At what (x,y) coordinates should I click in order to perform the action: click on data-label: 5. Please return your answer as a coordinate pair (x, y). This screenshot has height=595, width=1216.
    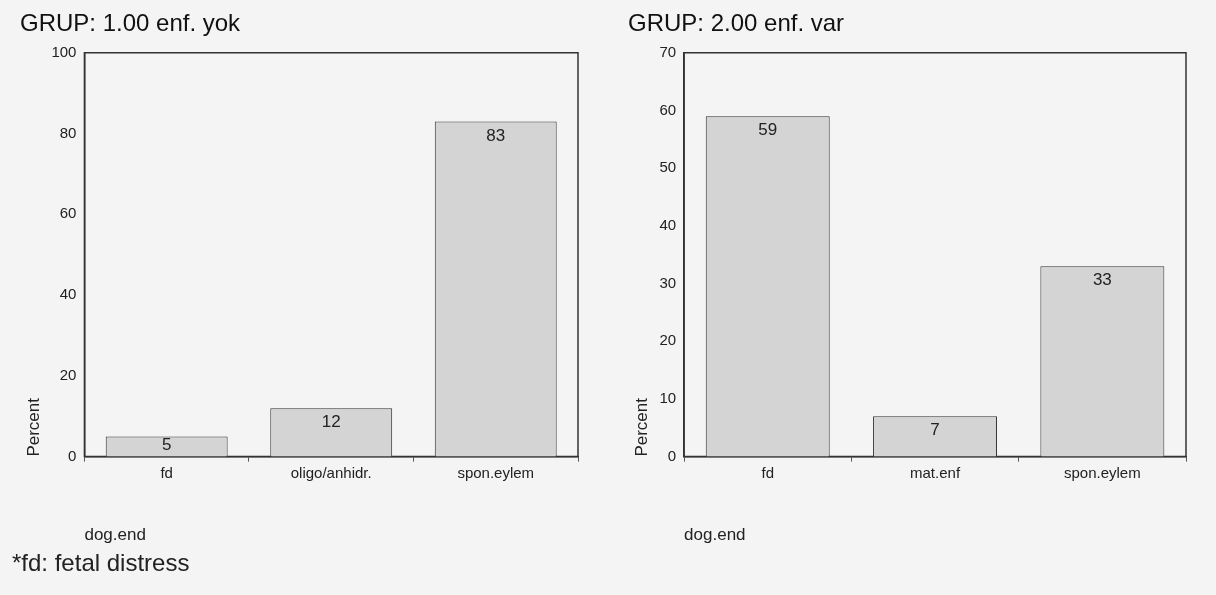
    Looking at the image, I should click on (166, 444).